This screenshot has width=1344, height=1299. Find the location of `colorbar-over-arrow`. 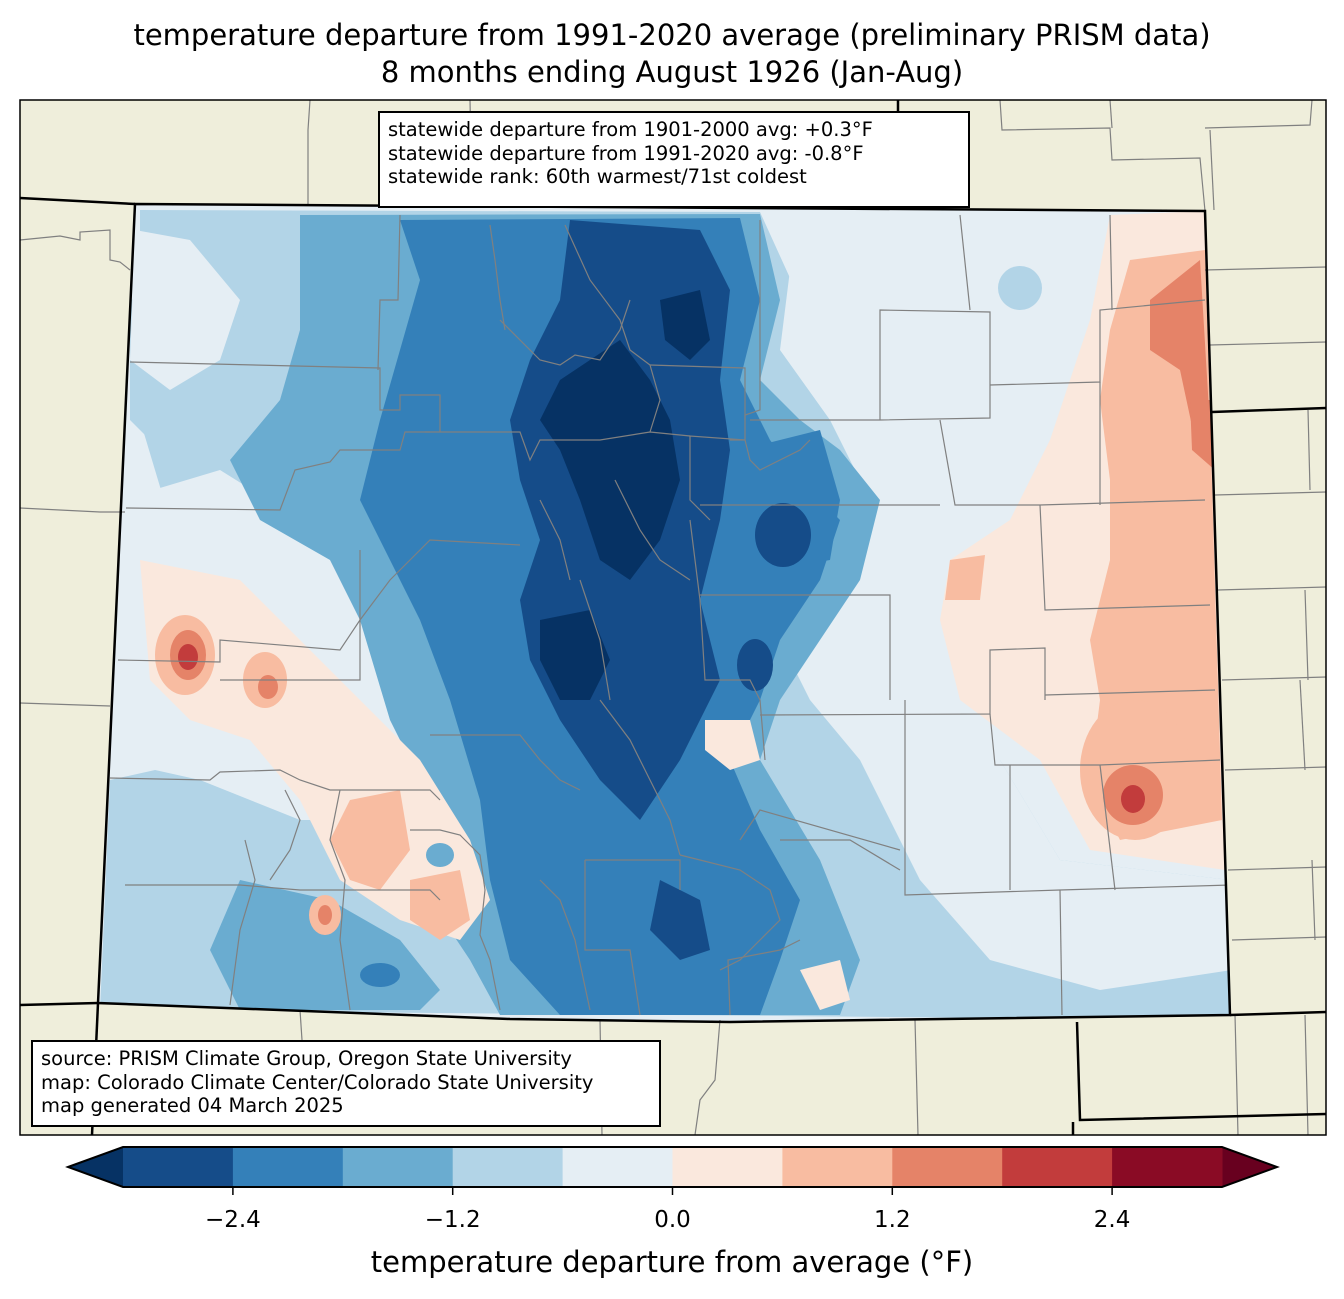

colorbar-over-arrow is located at coordinates (1249, 1167).